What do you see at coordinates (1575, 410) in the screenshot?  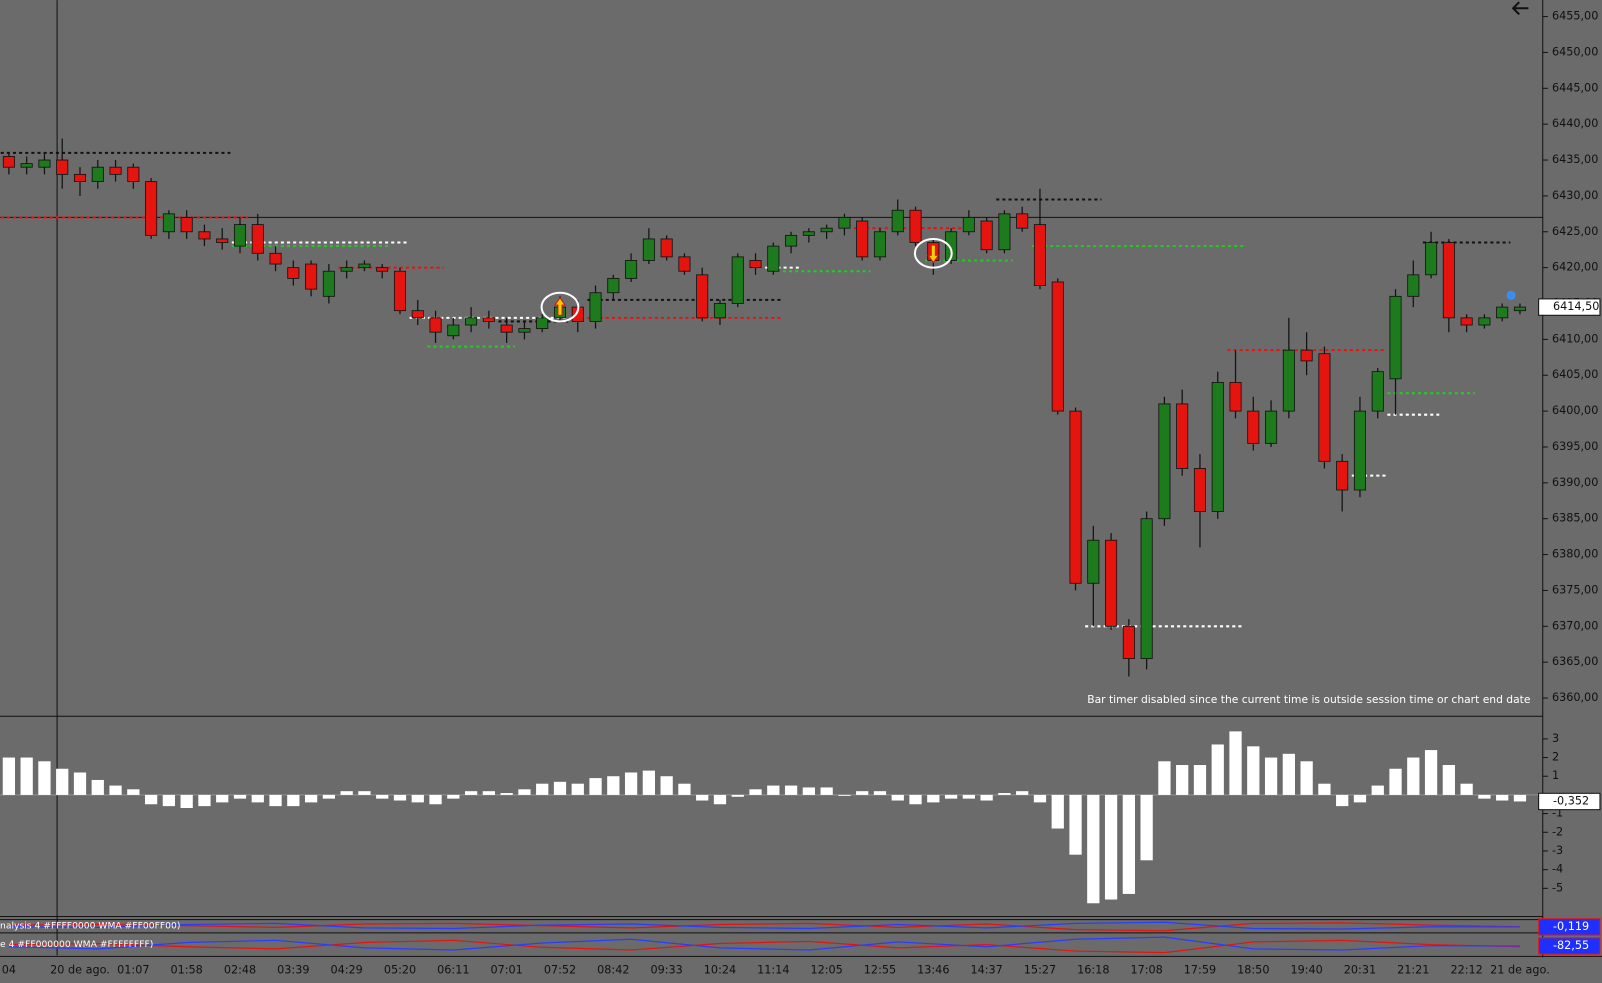 I see `y-tick-label: 6400,00` at bounding box center [1575, 410].